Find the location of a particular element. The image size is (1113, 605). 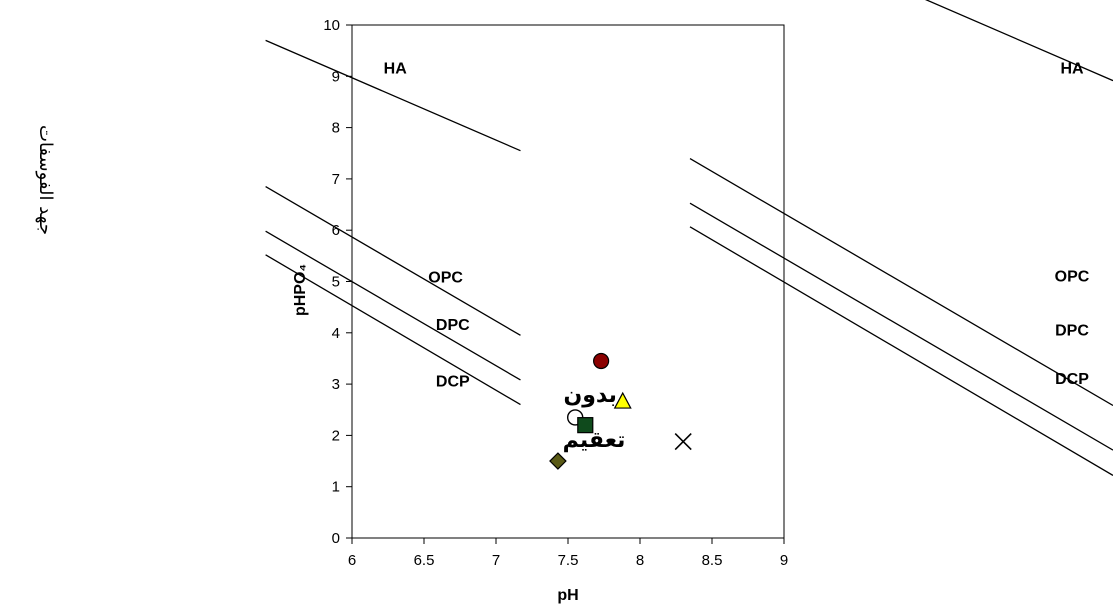

reference-line-dpc is located at coordinates (393, 305).